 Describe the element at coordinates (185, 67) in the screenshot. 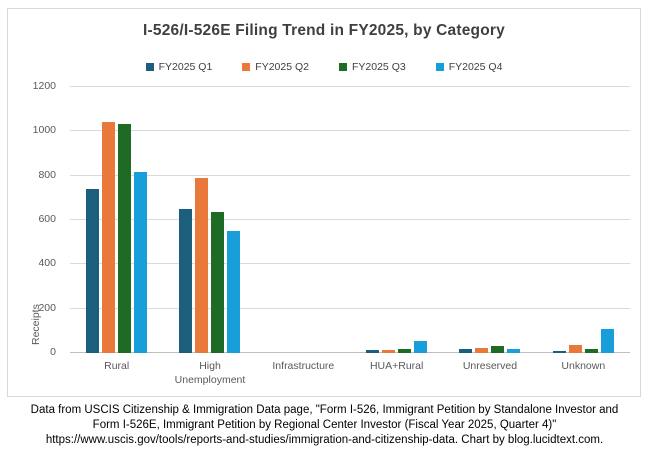

I see `legend-label: FY2025 Q1` at that location.